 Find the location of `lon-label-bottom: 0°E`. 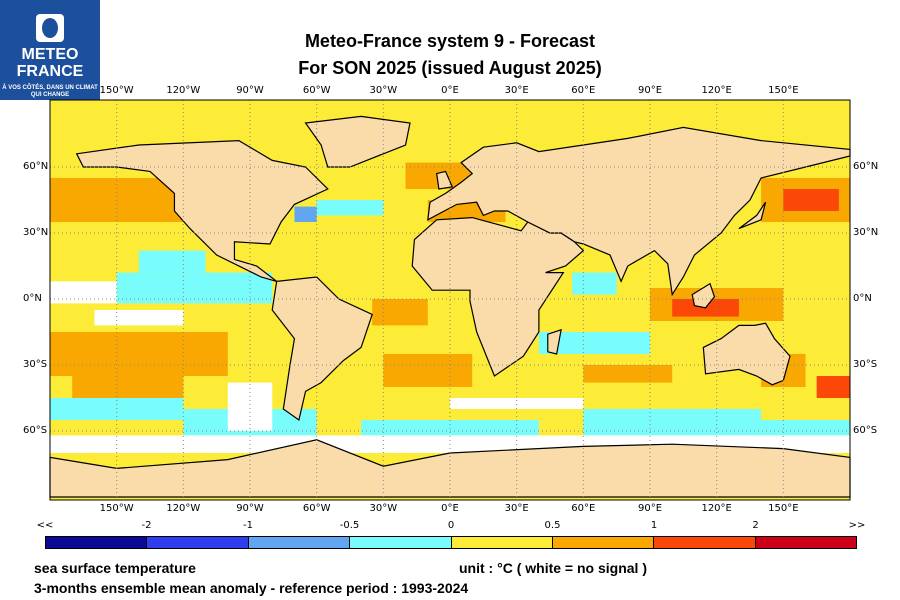

lon-label-bottom: 0°E is located at coordinates (450, 508).